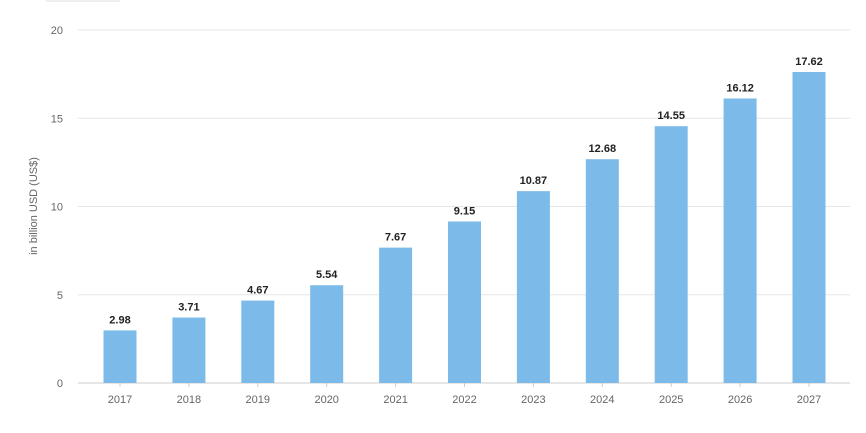  What do you see at coordinates (327, 275) in the screenshot?
I see `data-label-2020: 5.54` at bounding box center [327, 275].